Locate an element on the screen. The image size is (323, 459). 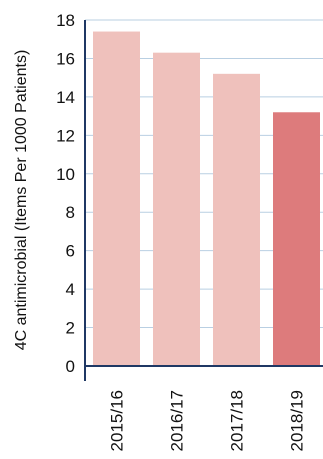
x-tick-label: 2016/17 is located at coordinates (177, 420).